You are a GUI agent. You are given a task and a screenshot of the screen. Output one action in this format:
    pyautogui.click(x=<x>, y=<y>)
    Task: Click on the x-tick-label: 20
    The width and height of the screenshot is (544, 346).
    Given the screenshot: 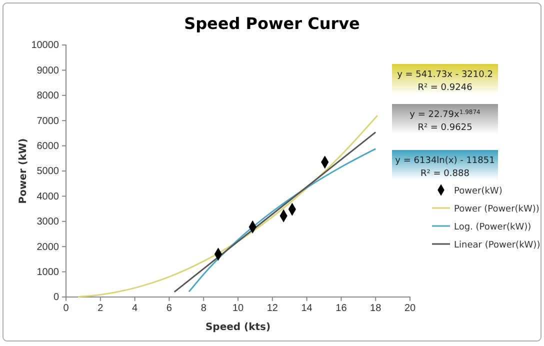 What is the action you would take?
    pyautogui.click(x=410, y=308)
    